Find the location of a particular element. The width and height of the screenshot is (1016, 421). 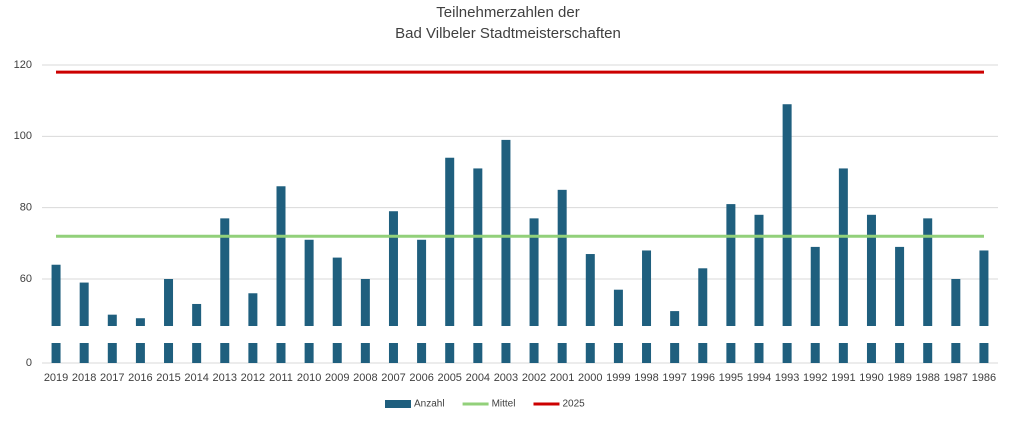

x-tick-label: 2005 is located at coordinates (449, 378).